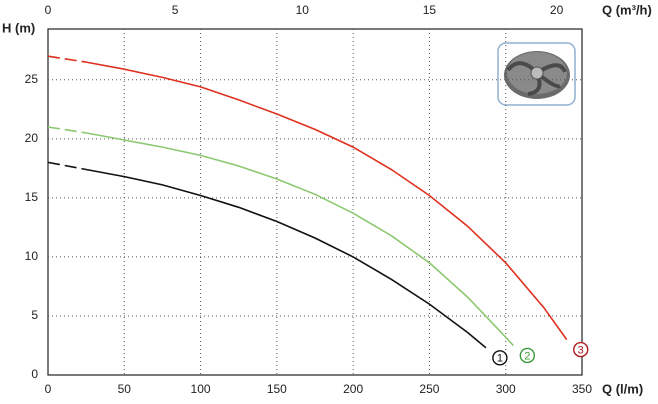 This screenshot has width=658, height=404. Describe the element at coordinates (506, 389) in the screenshot. I see `x-tick-label: 300` at that location.